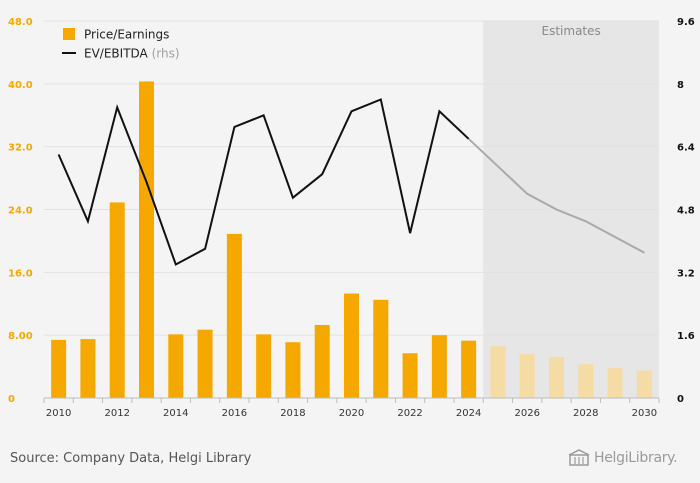 The width and height of the screenshot is (700, 483). I want to click on bar-2015, so click(205, 363).